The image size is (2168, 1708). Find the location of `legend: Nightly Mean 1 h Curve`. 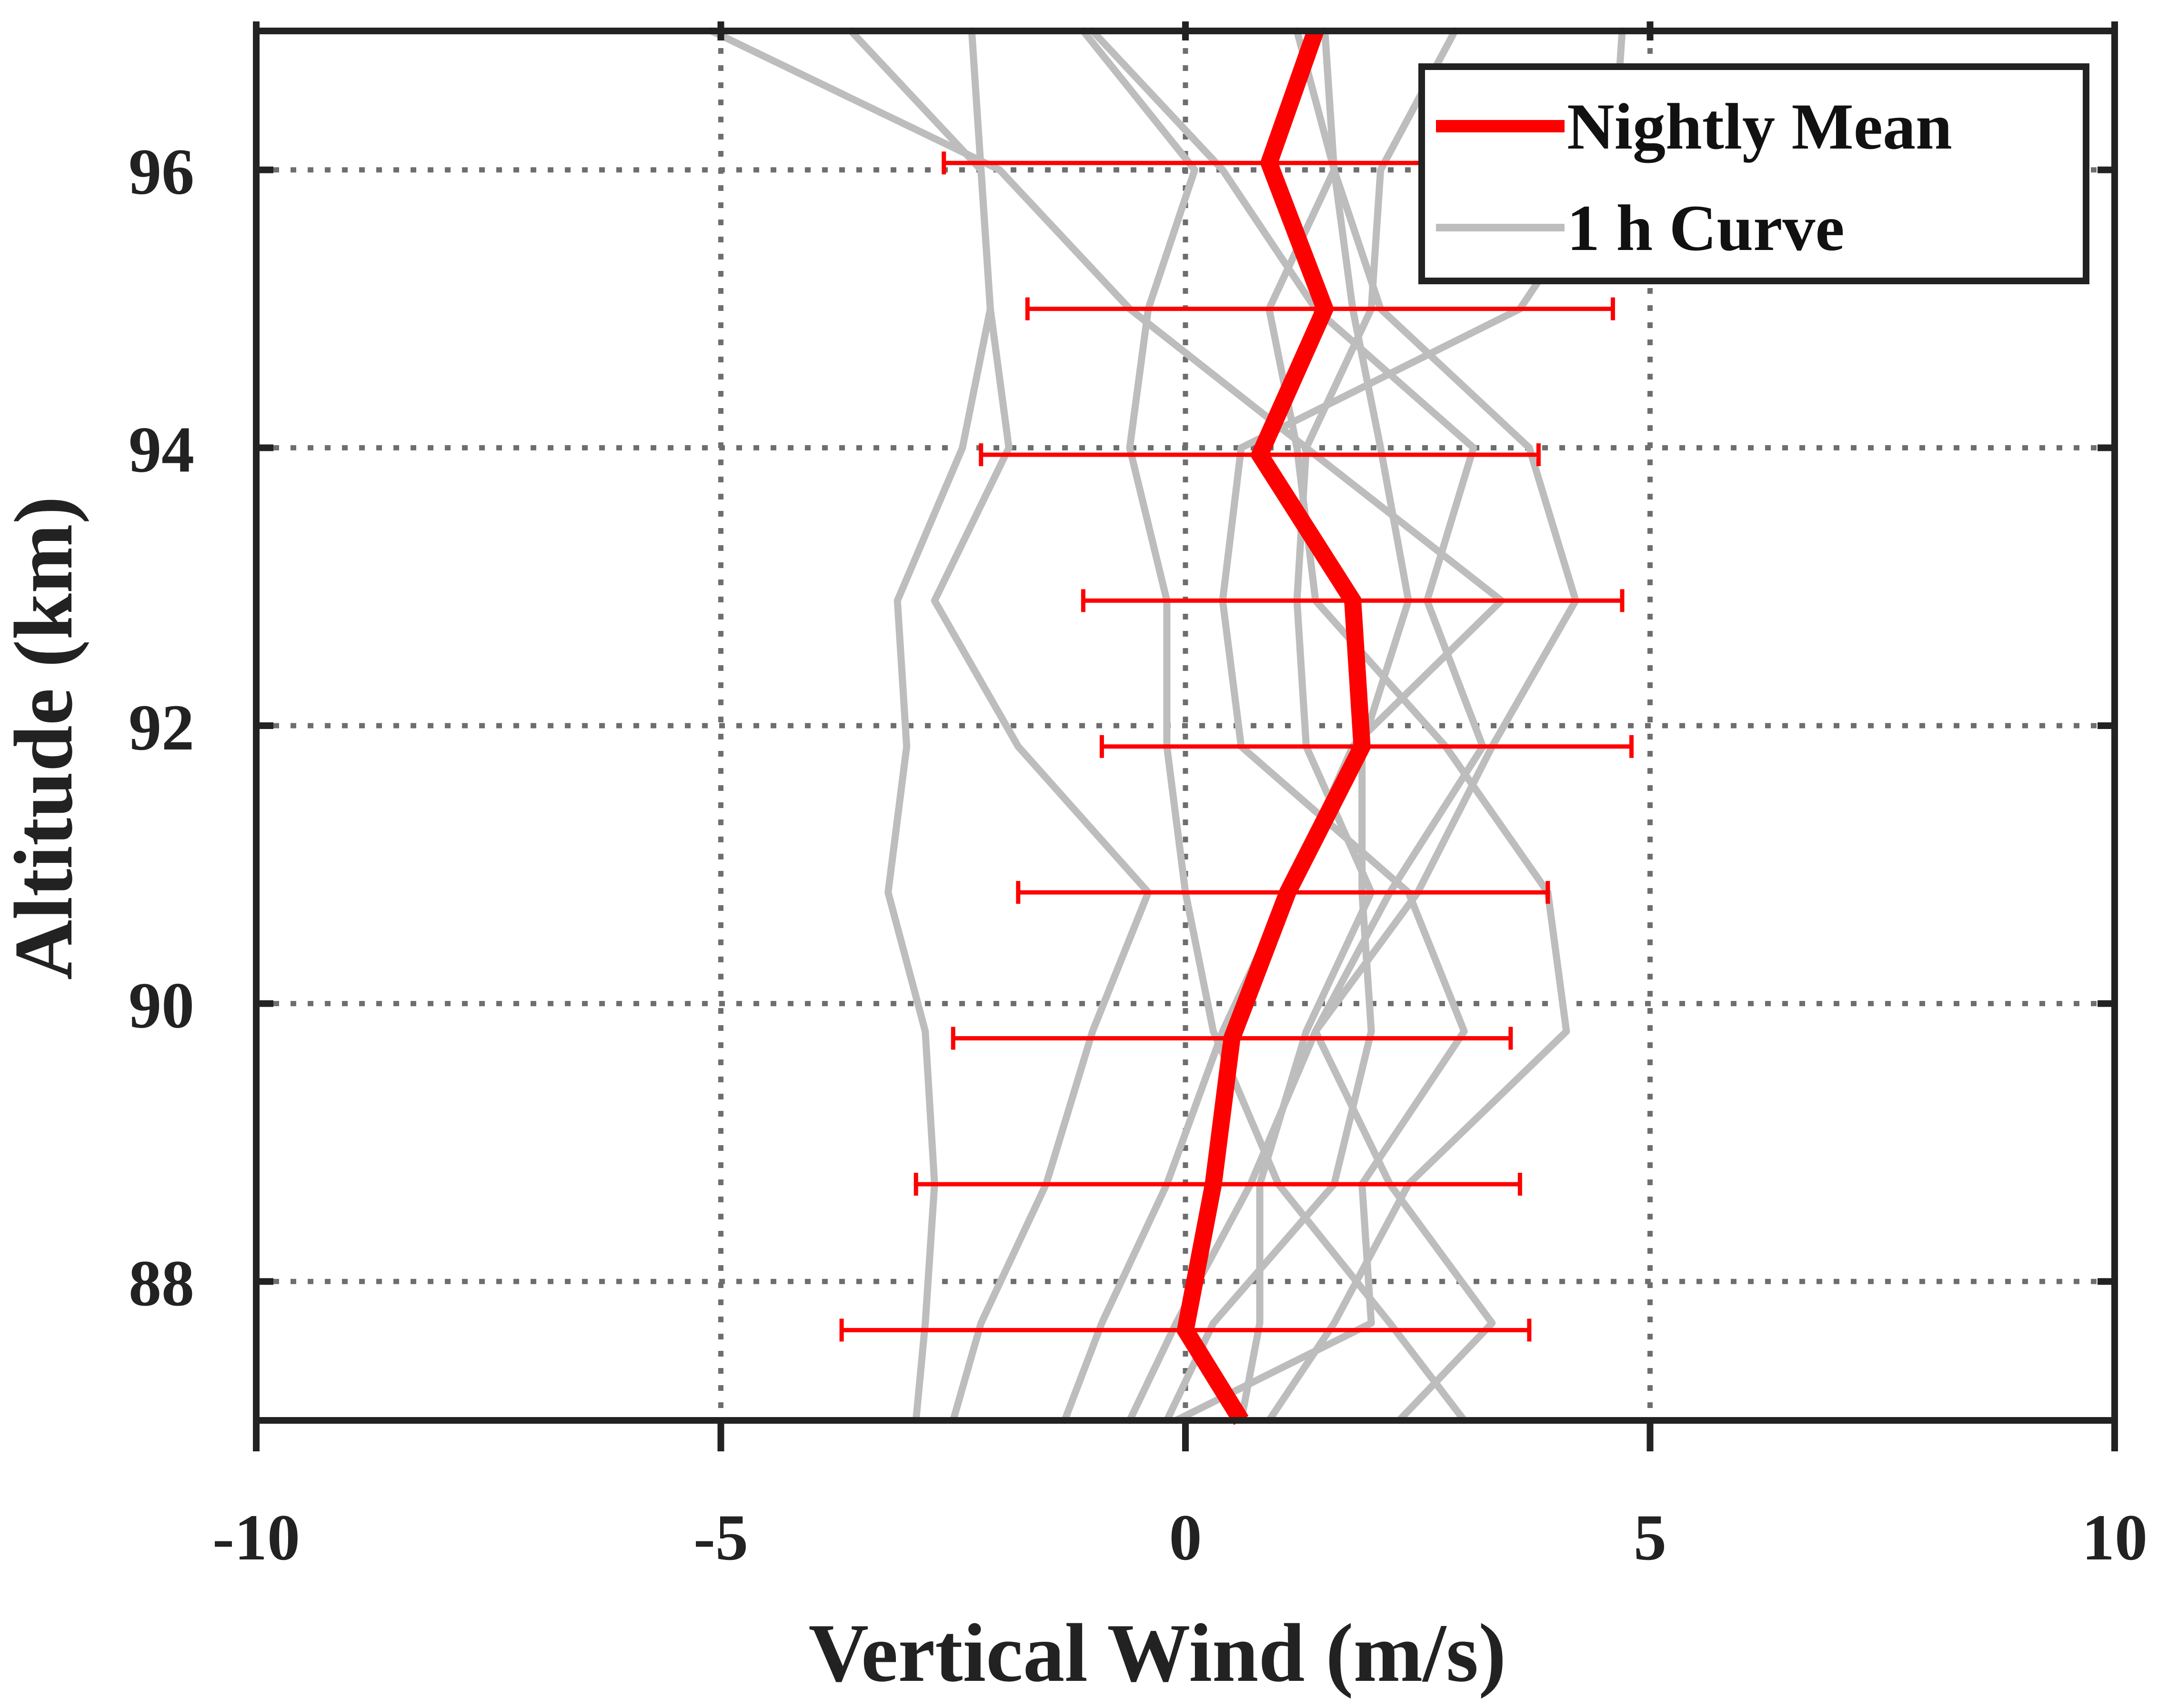

legend: Nightly Mean 1 h Curve is located at coordinates (1753, 173).